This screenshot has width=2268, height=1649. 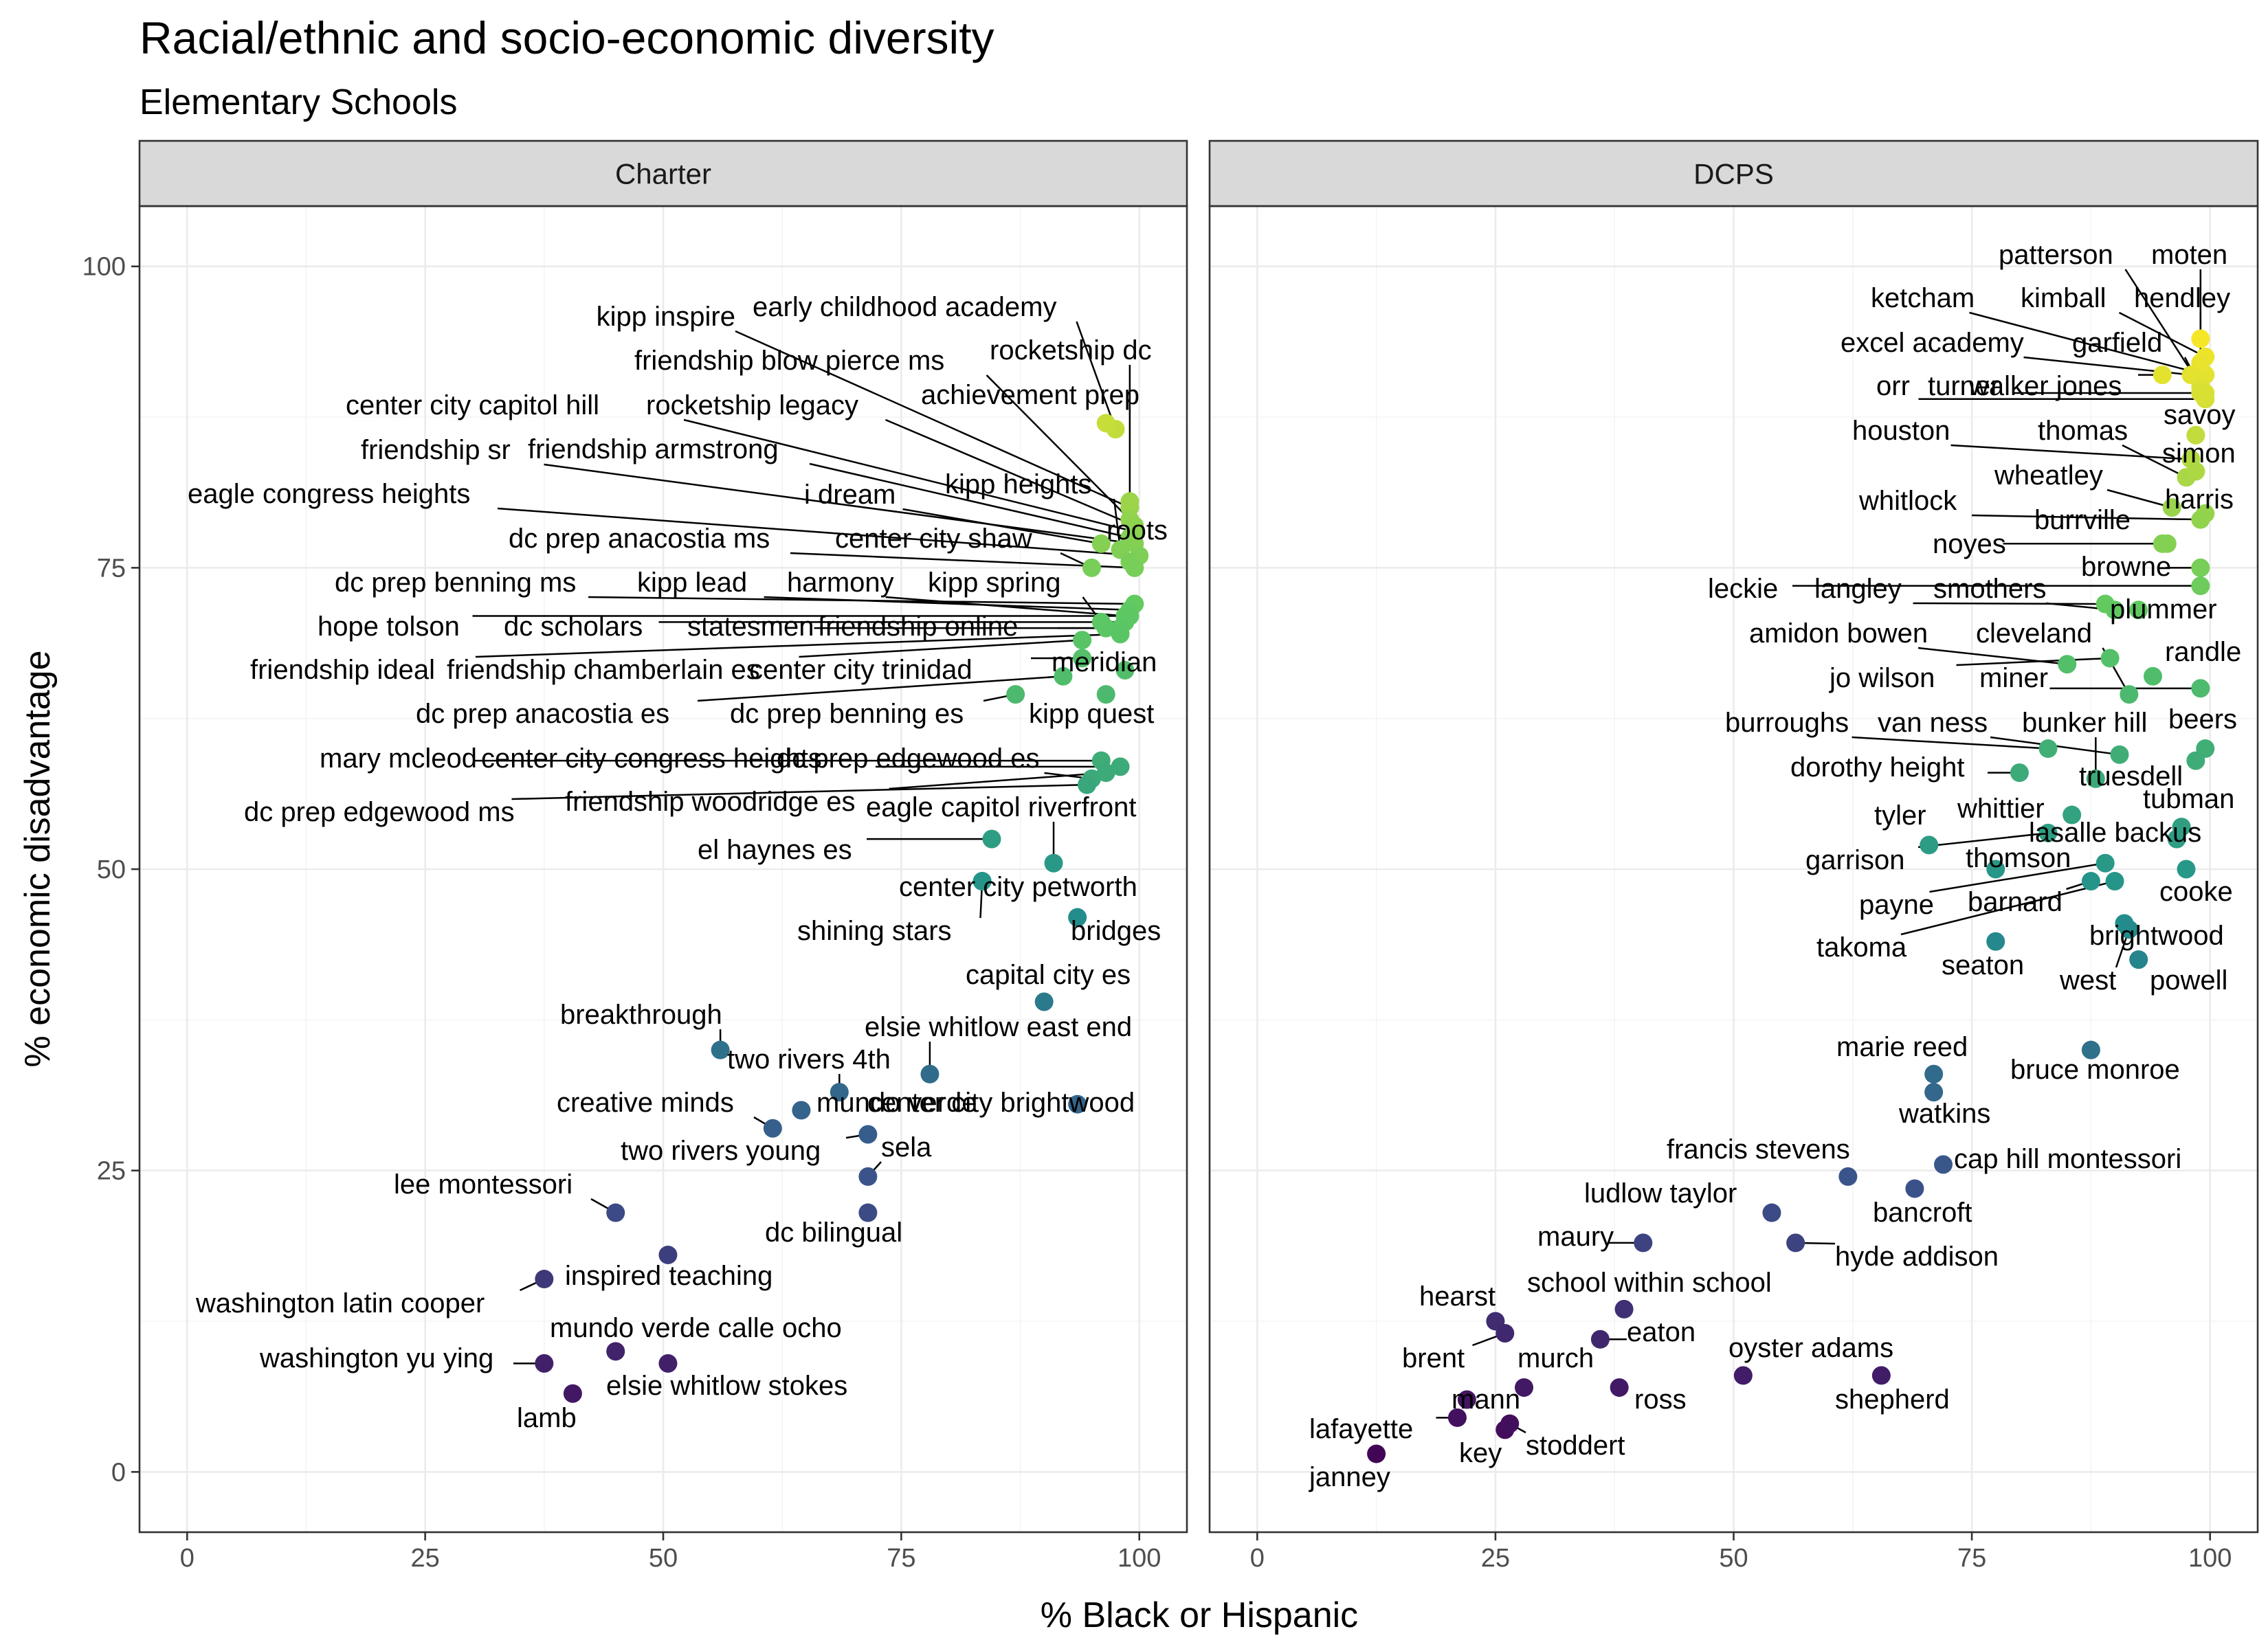 I want to click on point-label: harmony, so click(x=840, y=583).